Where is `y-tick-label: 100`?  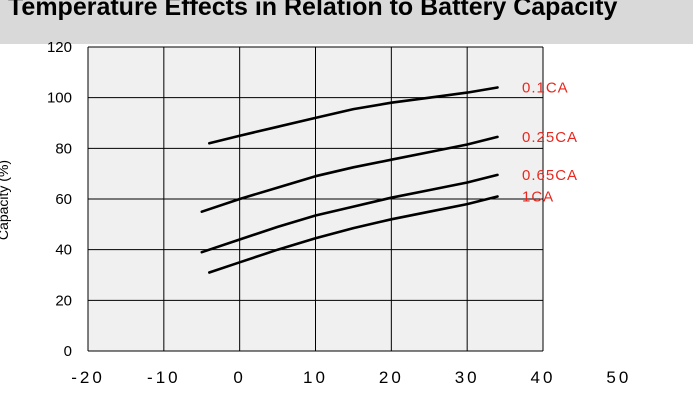
y-tick-label: 100 is located at coordinates (59, 98).